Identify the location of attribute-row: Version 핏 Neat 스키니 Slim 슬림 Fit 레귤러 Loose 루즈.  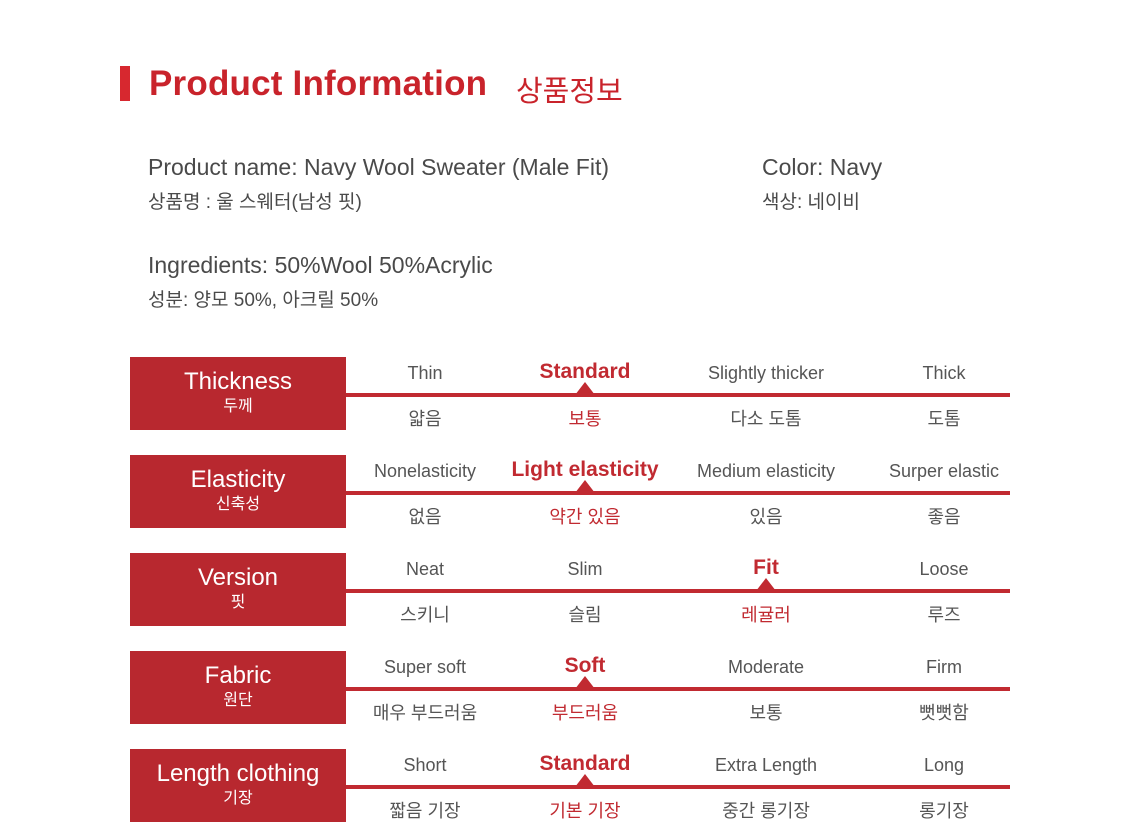
(570, 589).